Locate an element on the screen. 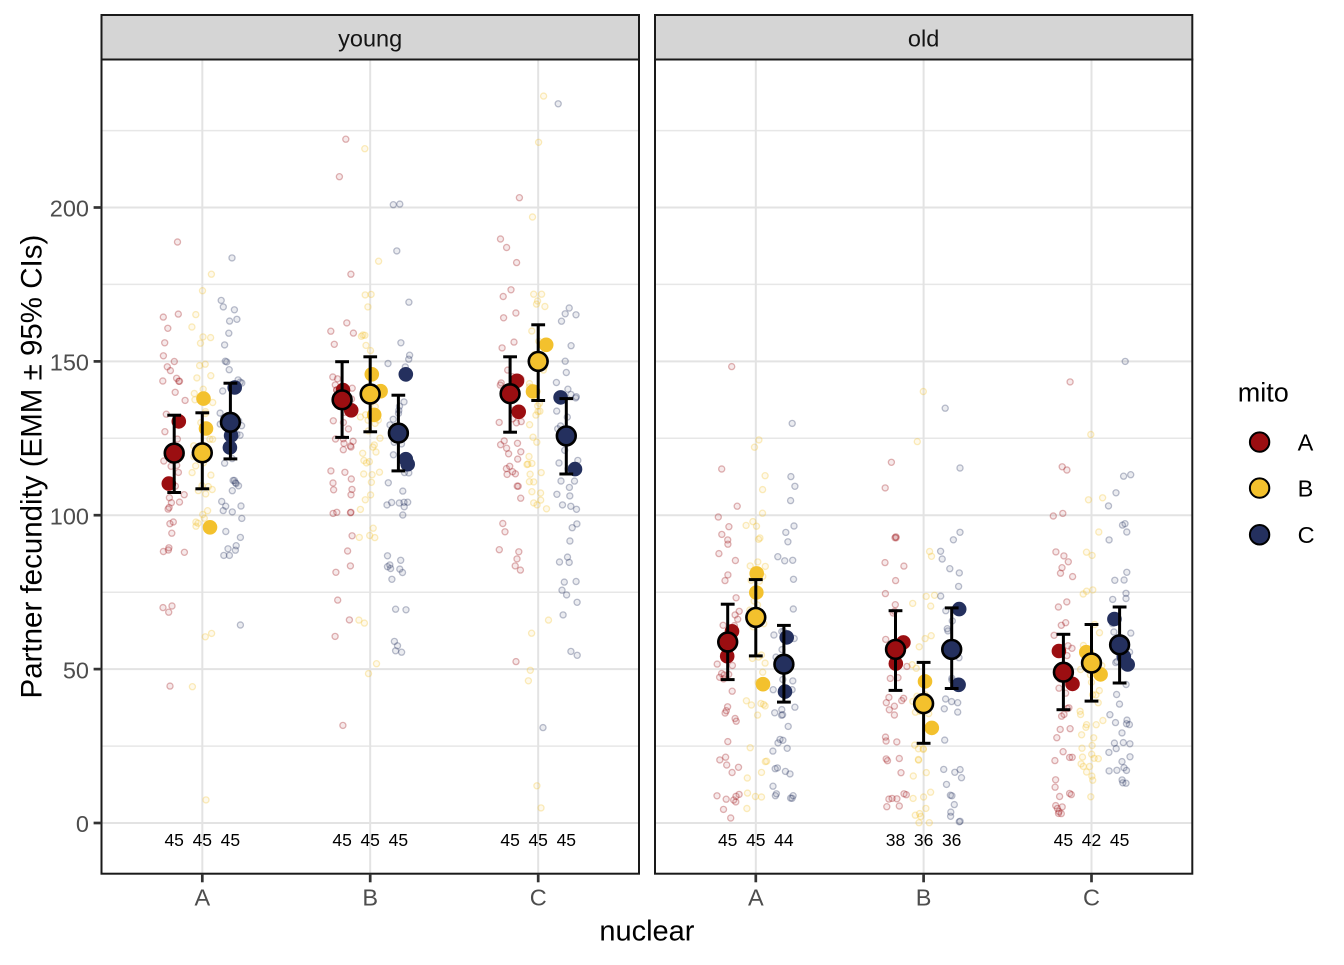 This screenshot has width=1344, height=965. svg-text: 0 is located at coordinates (82, 824).